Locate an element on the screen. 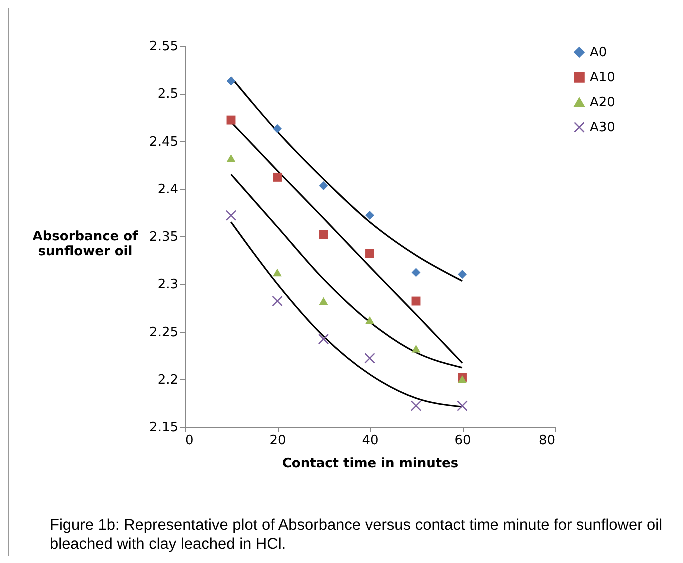 This screenshot has height=563, width=683. y-tick-label: 2.4 is located at coordinates (168, 190).